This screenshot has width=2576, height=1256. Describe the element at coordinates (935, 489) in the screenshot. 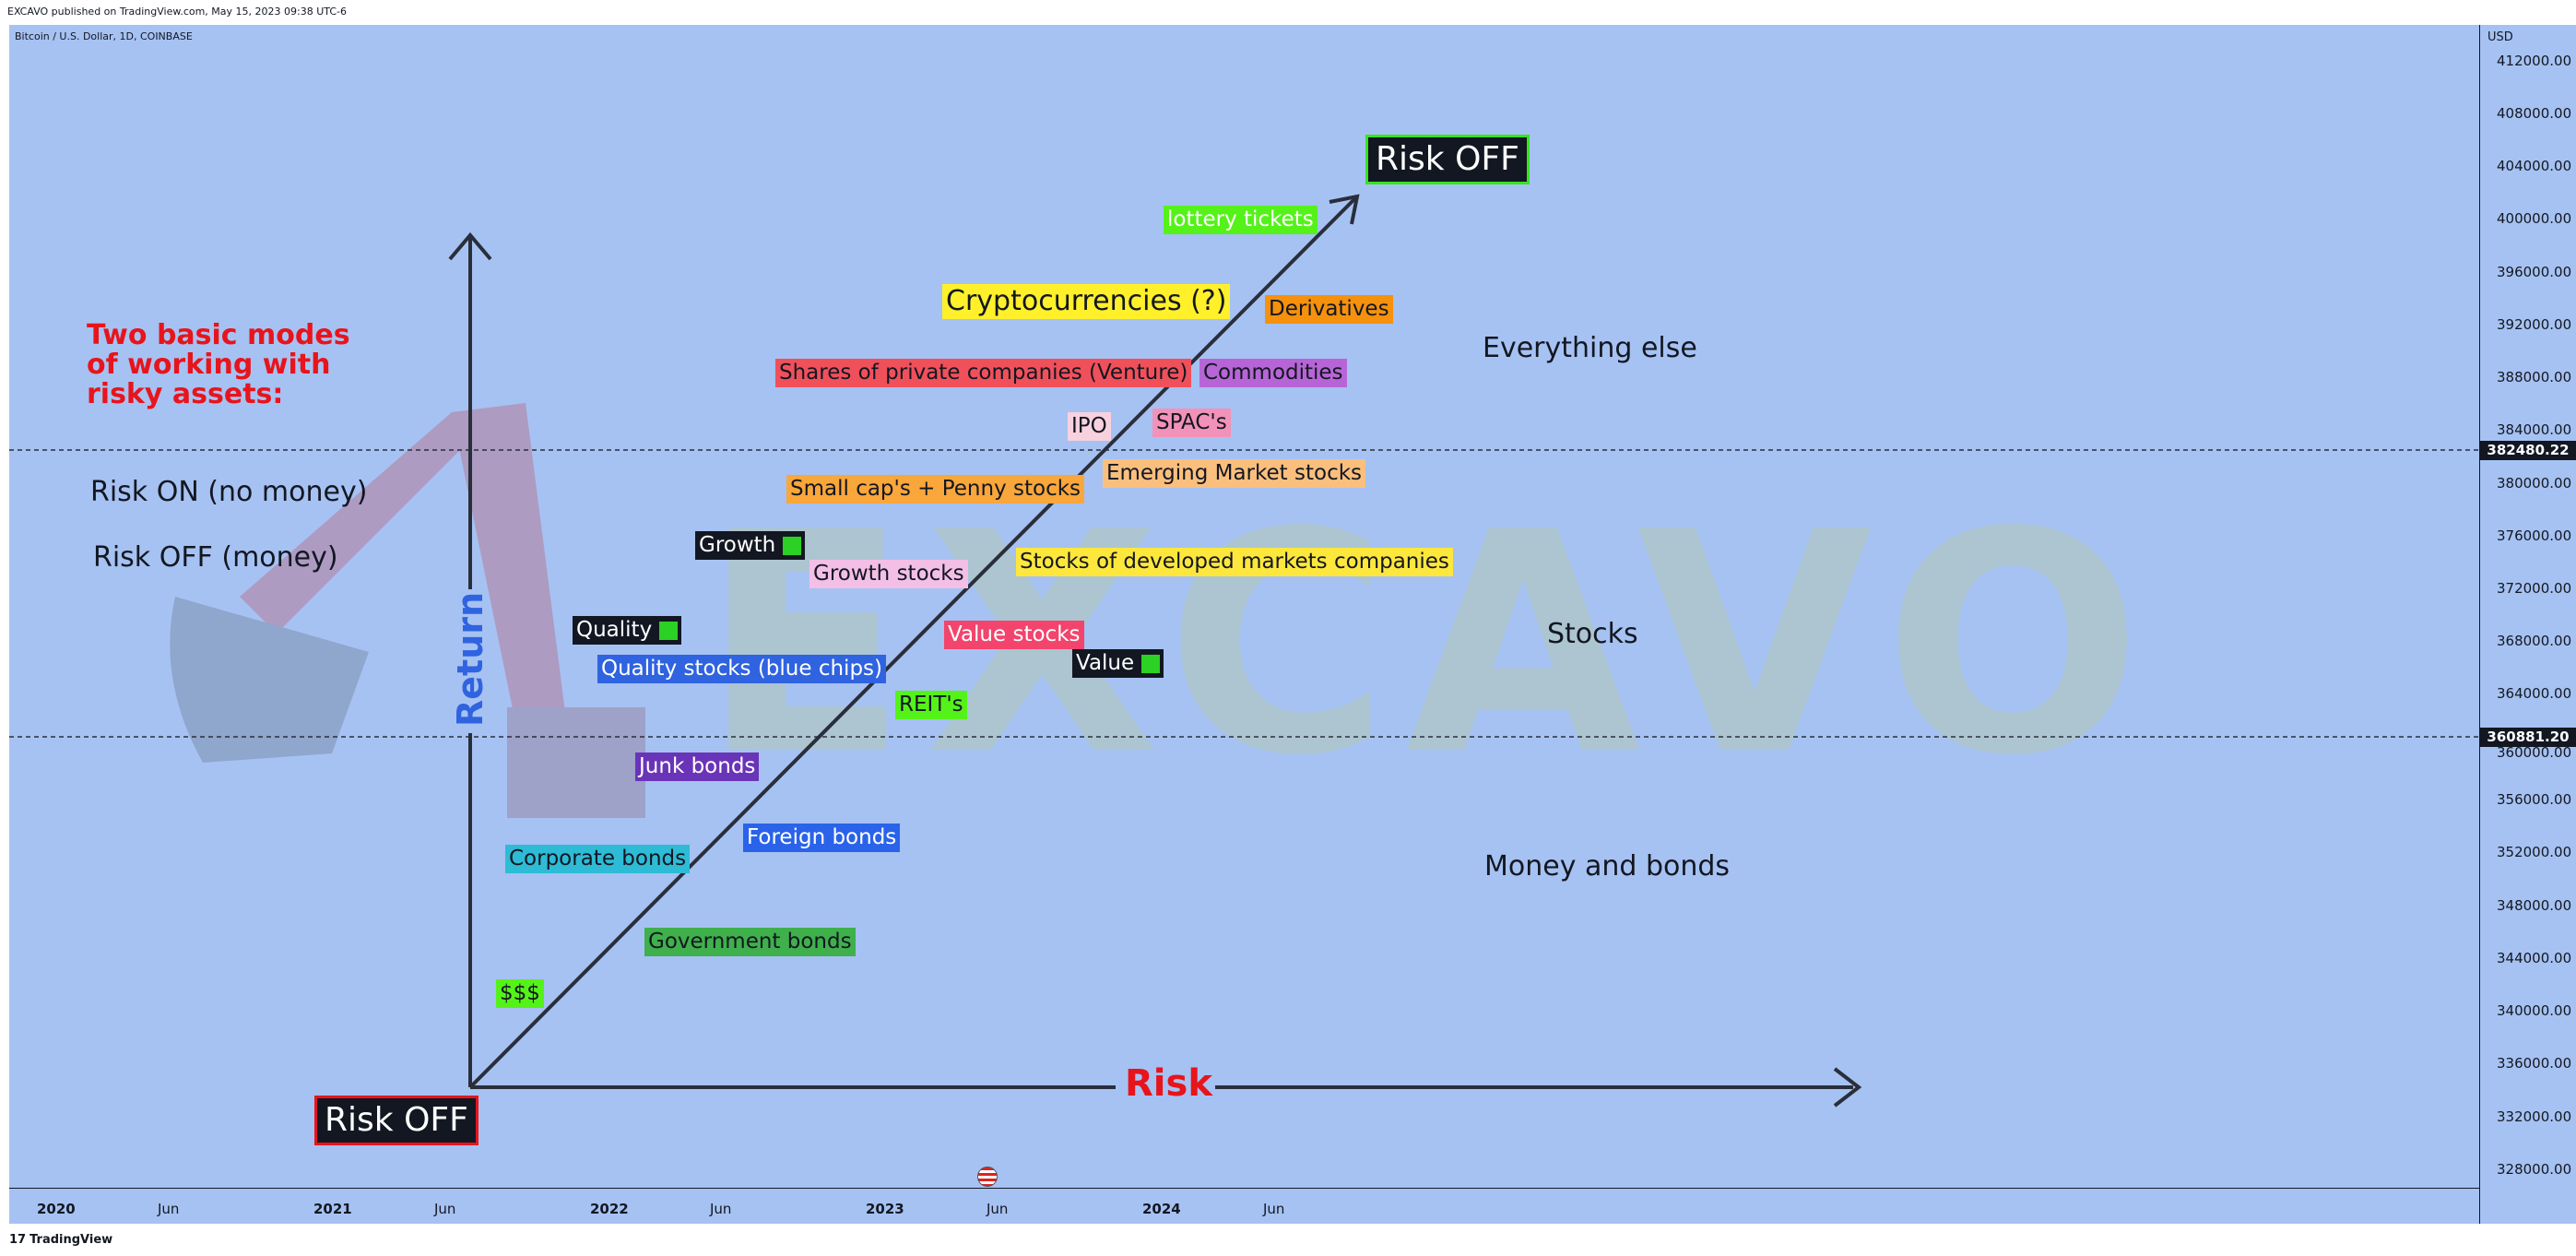

I see `asset-small-caps: Small cap's + Penny stocks` at that location.